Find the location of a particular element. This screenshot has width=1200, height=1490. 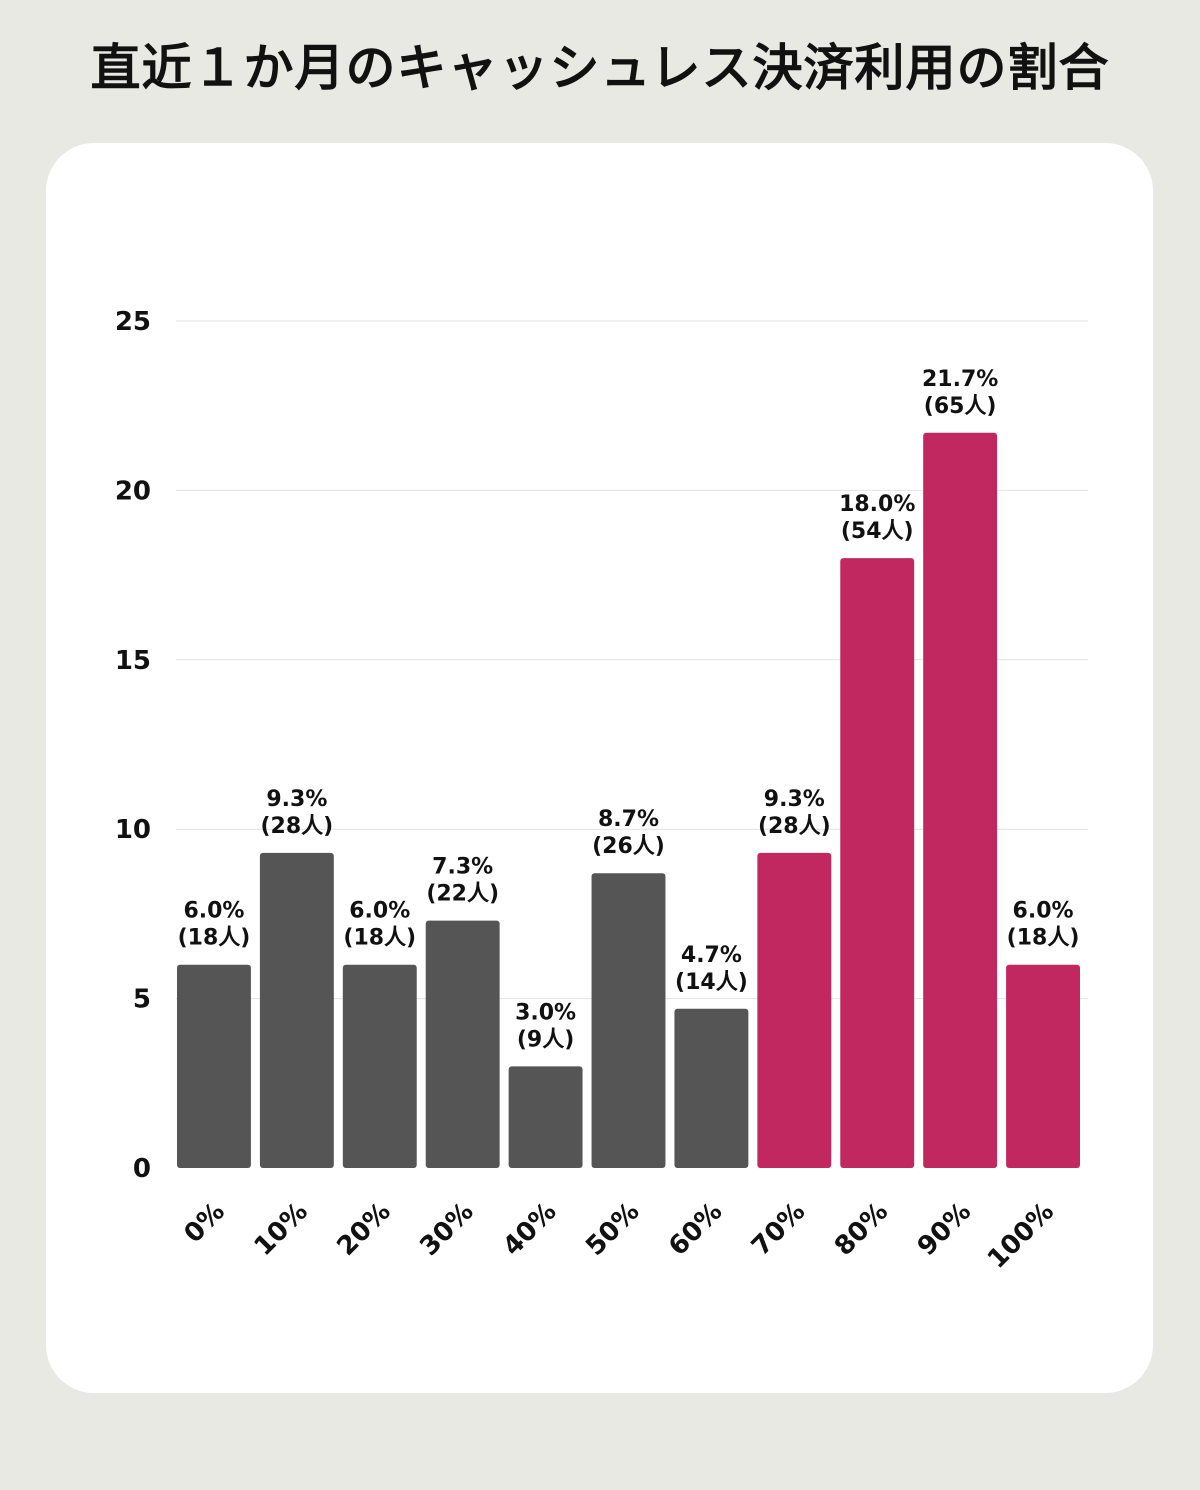

data-label-count: (14人) is located at coordinates (711, 982).